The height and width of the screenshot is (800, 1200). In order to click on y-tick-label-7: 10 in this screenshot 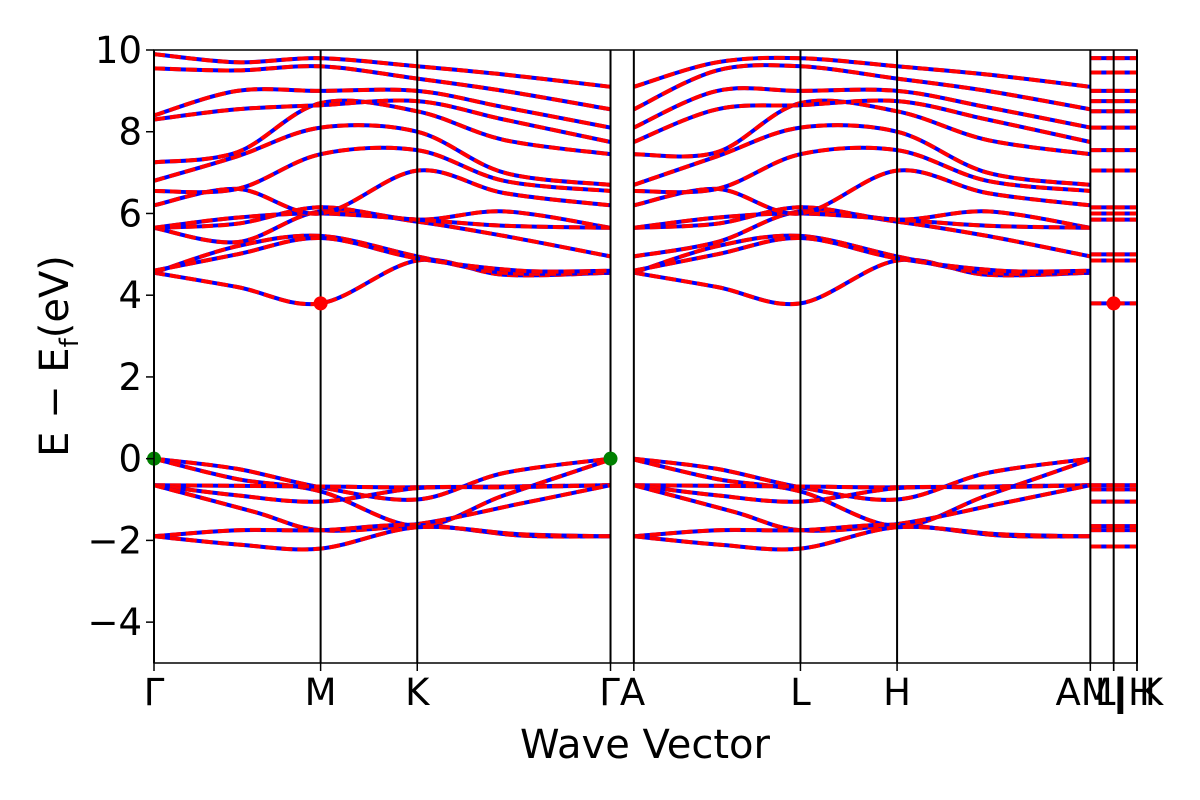, I will do `click(118, 50)`.